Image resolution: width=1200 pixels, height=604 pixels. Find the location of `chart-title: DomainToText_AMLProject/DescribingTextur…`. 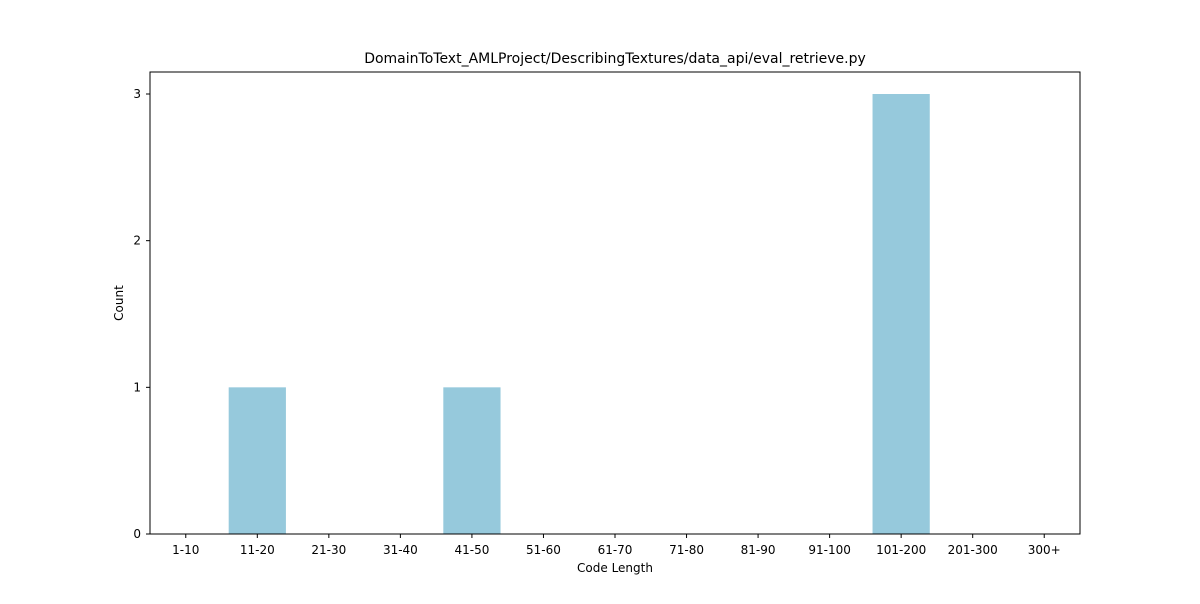

chart-title: DomainToText_AMLProject/DescribingTextur… is located at coordinates (615, 59).